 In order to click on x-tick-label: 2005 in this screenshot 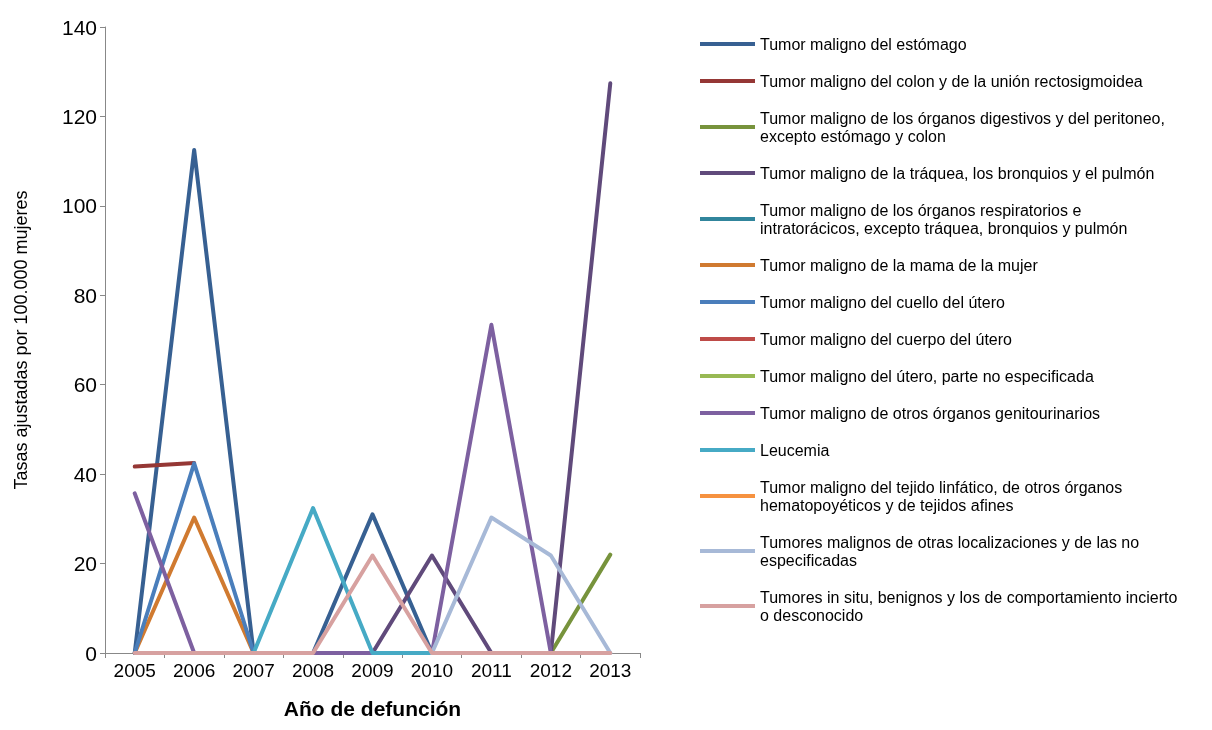, I will do `click(134, 670)`.